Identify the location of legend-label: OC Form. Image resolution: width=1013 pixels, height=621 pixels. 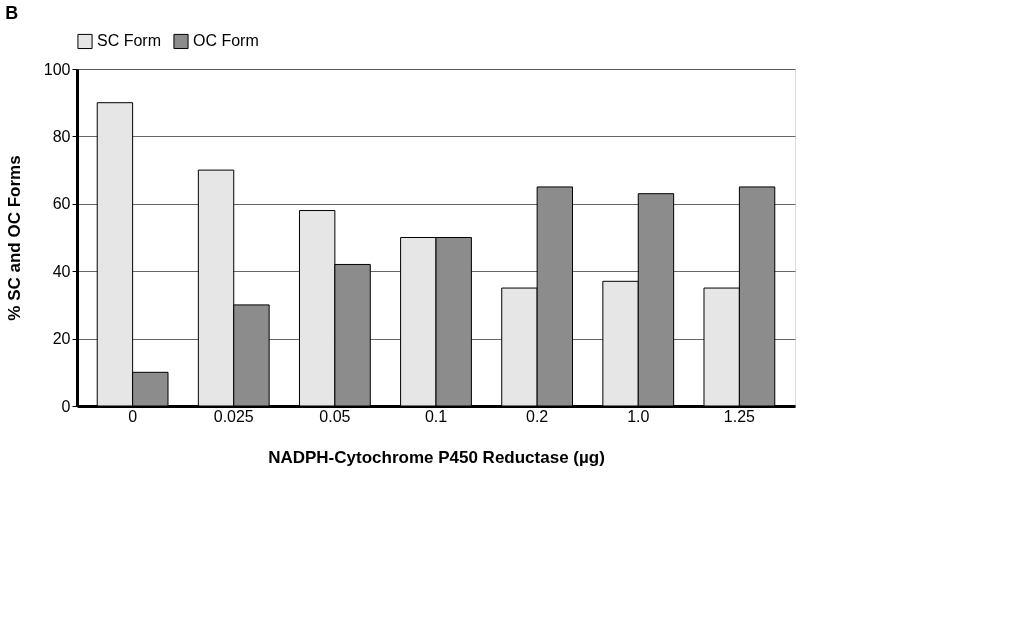
(226, 41).